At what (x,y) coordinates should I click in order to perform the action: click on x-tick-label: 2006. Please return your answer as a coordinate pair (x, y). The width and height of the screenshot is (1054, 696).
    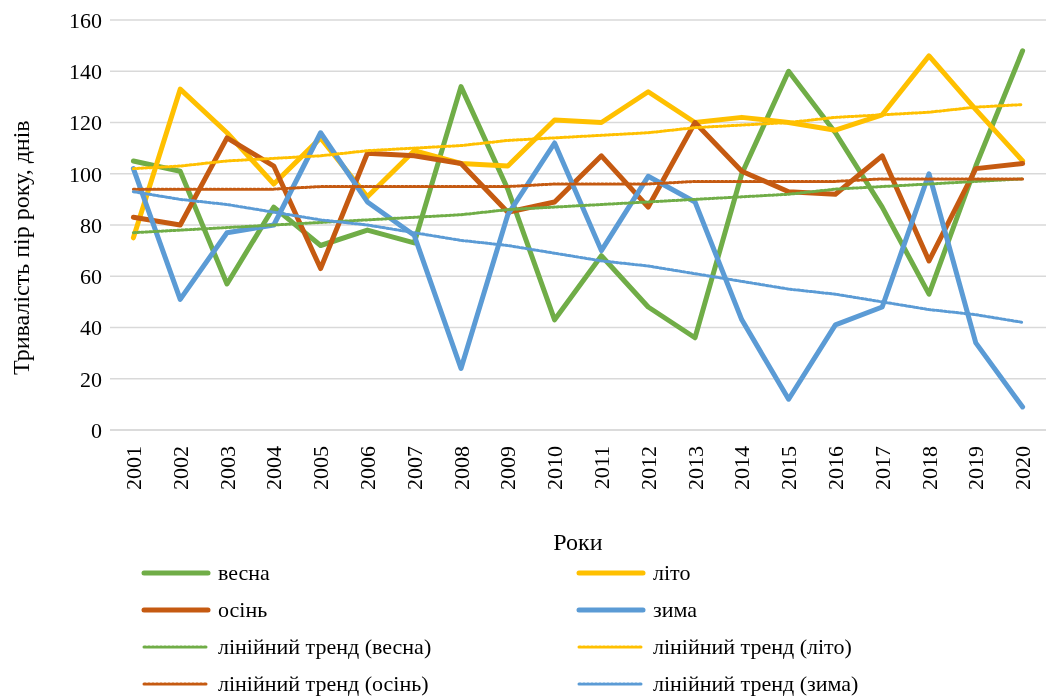
    Looking at the image, I should click on (367, 468).